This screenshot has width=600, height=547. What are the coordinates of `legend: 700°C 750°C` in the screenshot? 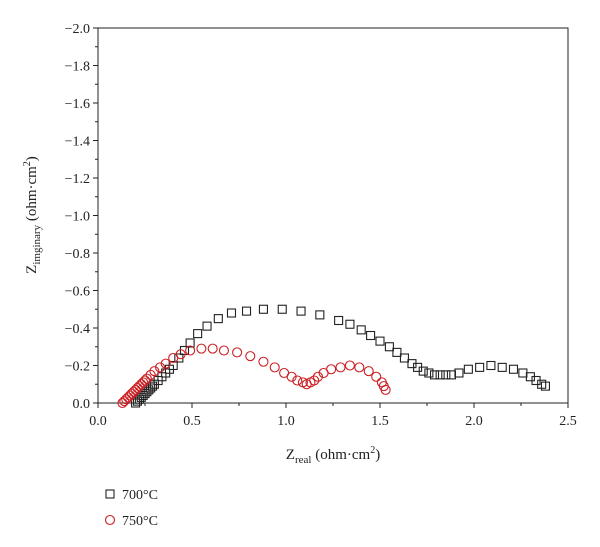 It's located at (131, 508).